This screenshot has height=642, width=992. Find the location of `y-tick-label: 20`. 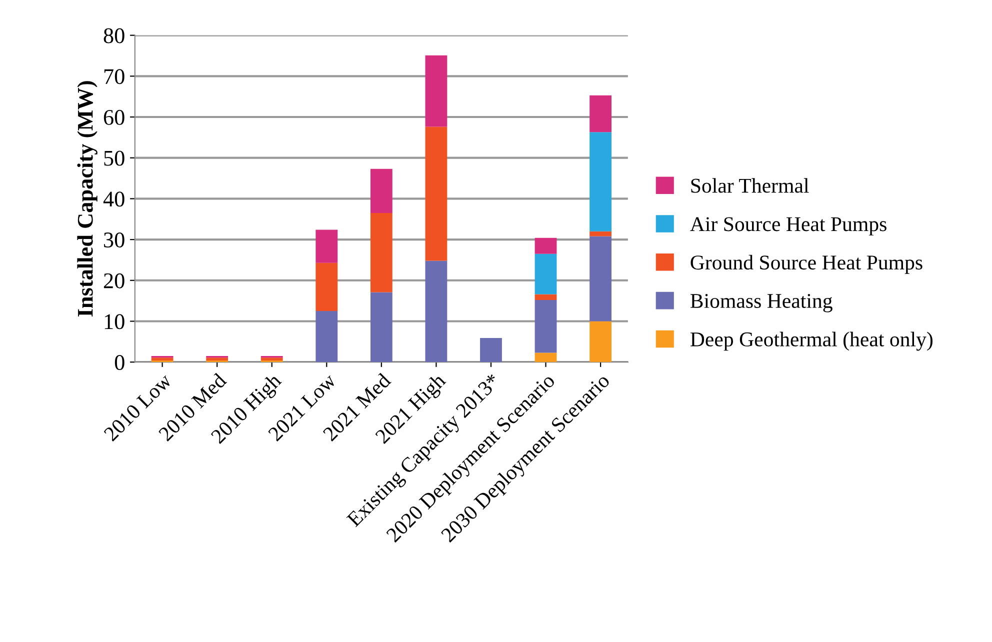

y-tick-label: 20 is located at coordinates (114, 280).